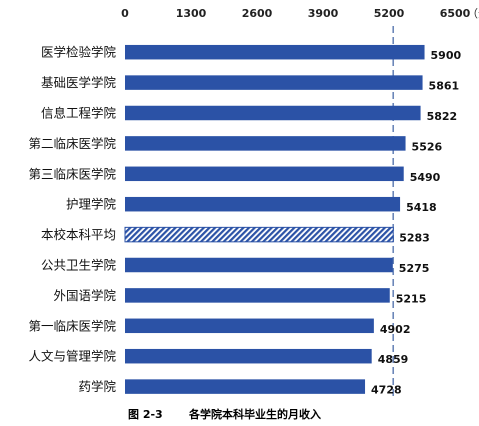 Image resolution: width=479 pixels, height=426 pixels. What do you see at coordinates (442, 116) in the screenshot?
I see `value-label: 5822` at bounding box center [442, 116].